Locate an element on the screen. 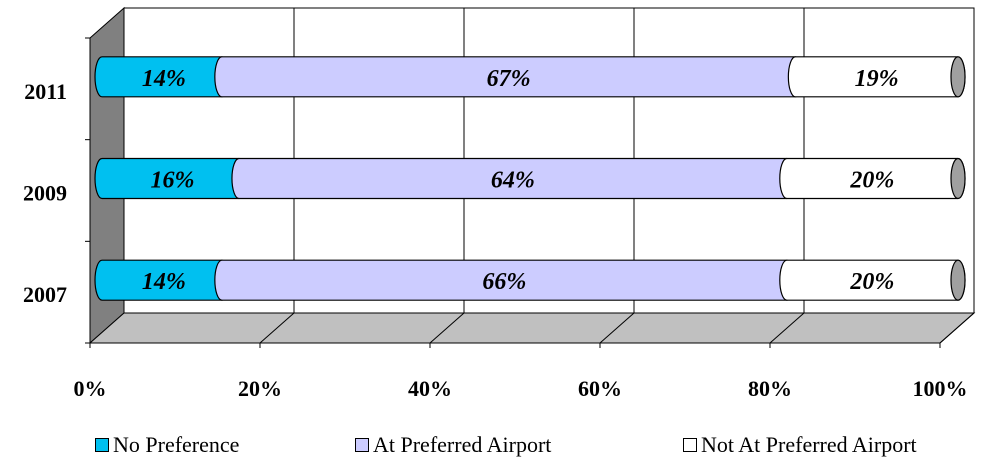 The height and width of the screenshot is (464, 992). legend-swatch-at-preferred-airport is located at coordinates (362, 445).